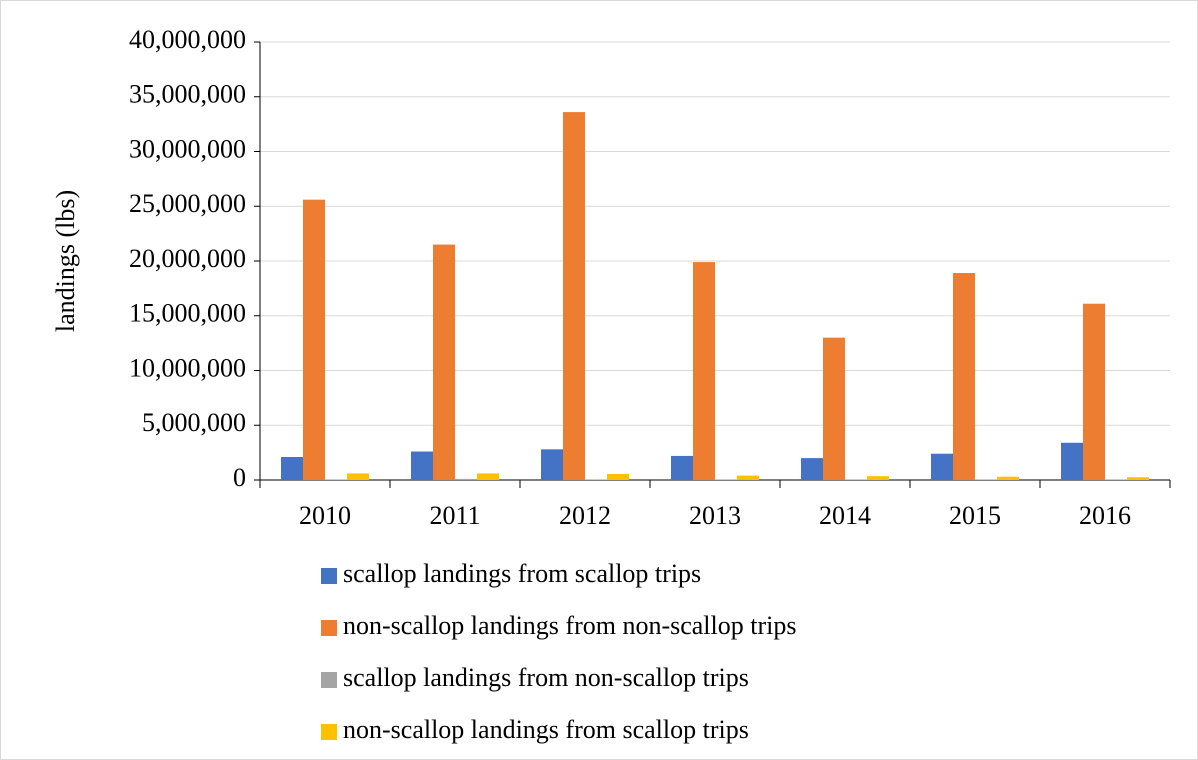 The width and height of the screenshot is (1198, 760). What do you see at coordinates (187, 313) in the screenshot?
I see `y-tick-label: 15,000,000` at bounding box center [187, 313].